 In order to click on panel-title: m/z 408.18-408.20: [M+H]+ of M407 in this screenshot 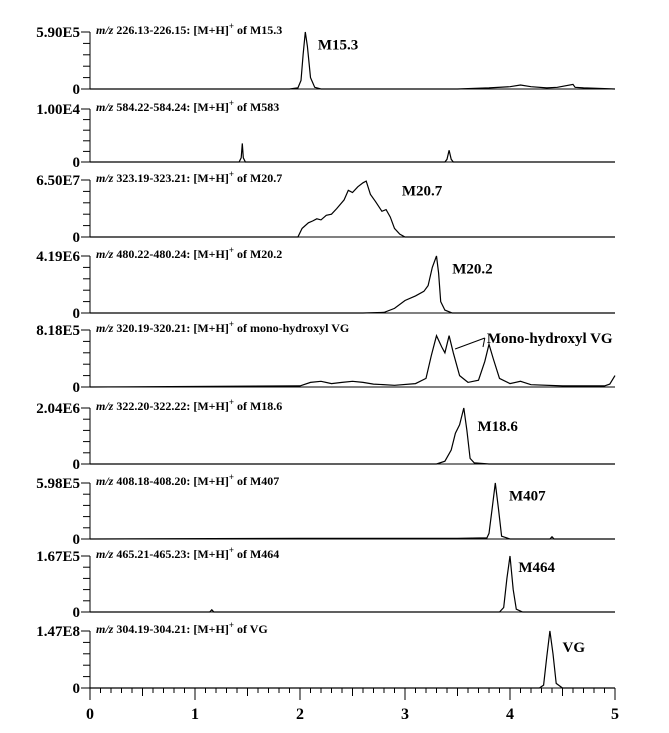, I will do `click(187, 480)`.